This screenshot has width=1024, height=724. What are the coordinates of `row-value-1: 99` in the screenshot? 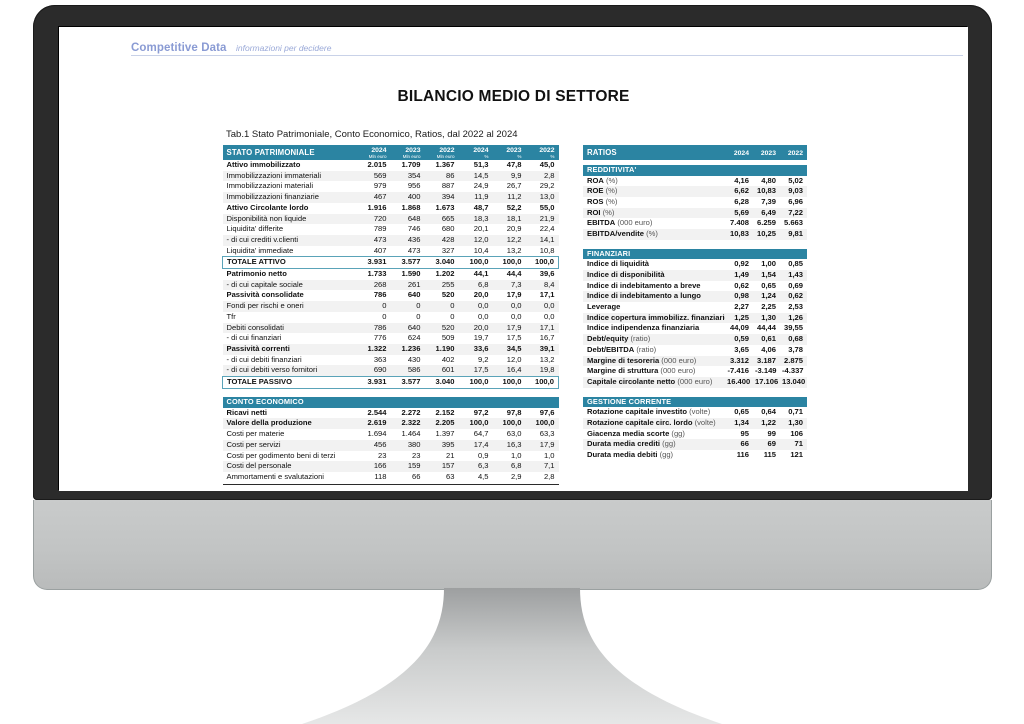 It's located at (766, 434).